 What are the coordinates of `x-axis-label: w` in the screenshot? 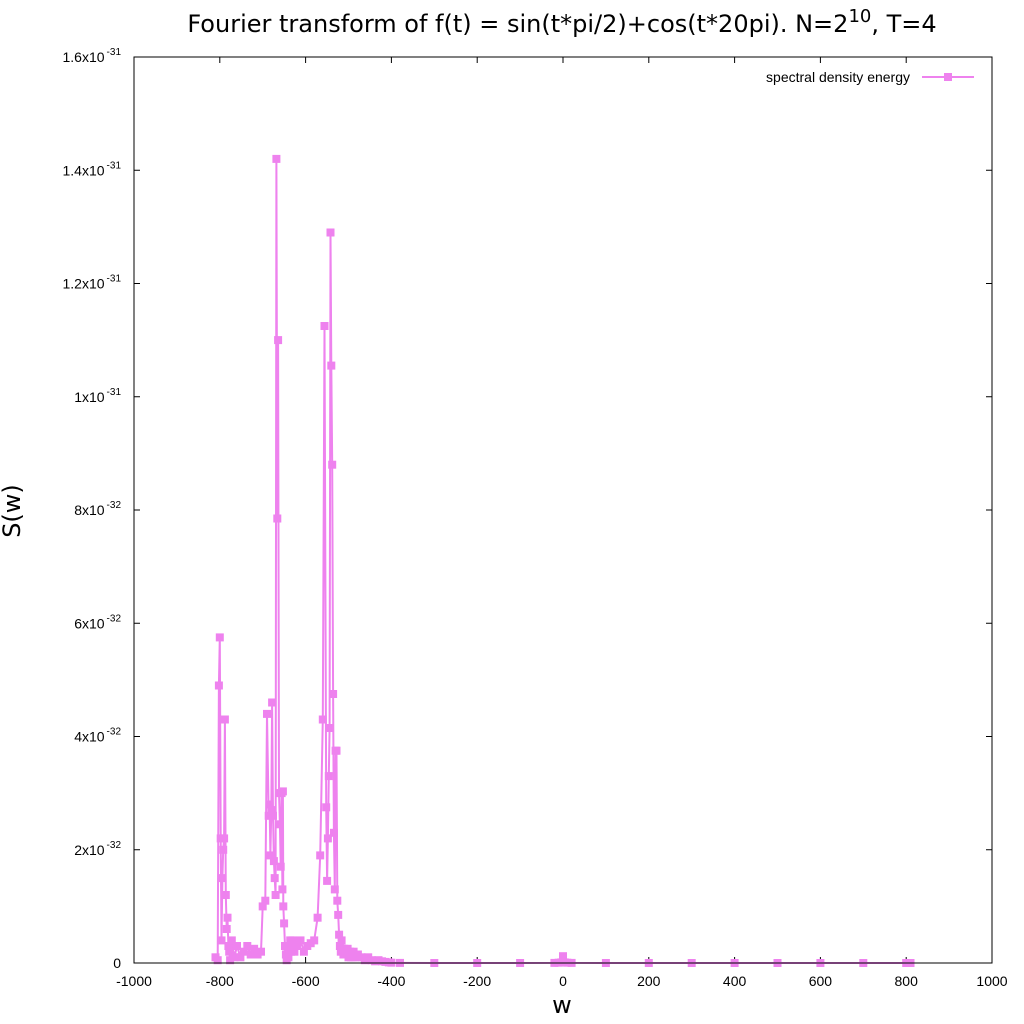 It's located at (562, 1005).